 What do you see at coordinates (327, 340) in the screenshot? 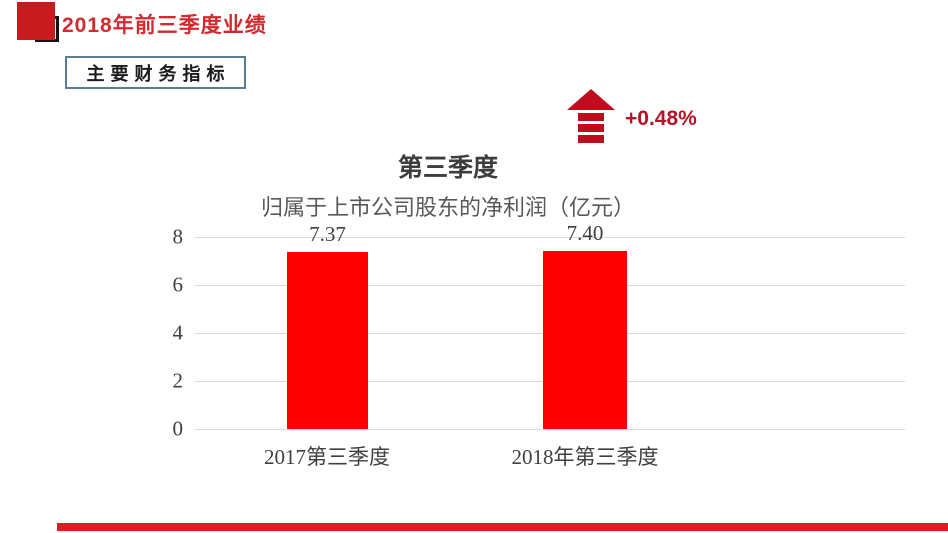
I see `bar-2017-q3` at bounding box center [327, 340].